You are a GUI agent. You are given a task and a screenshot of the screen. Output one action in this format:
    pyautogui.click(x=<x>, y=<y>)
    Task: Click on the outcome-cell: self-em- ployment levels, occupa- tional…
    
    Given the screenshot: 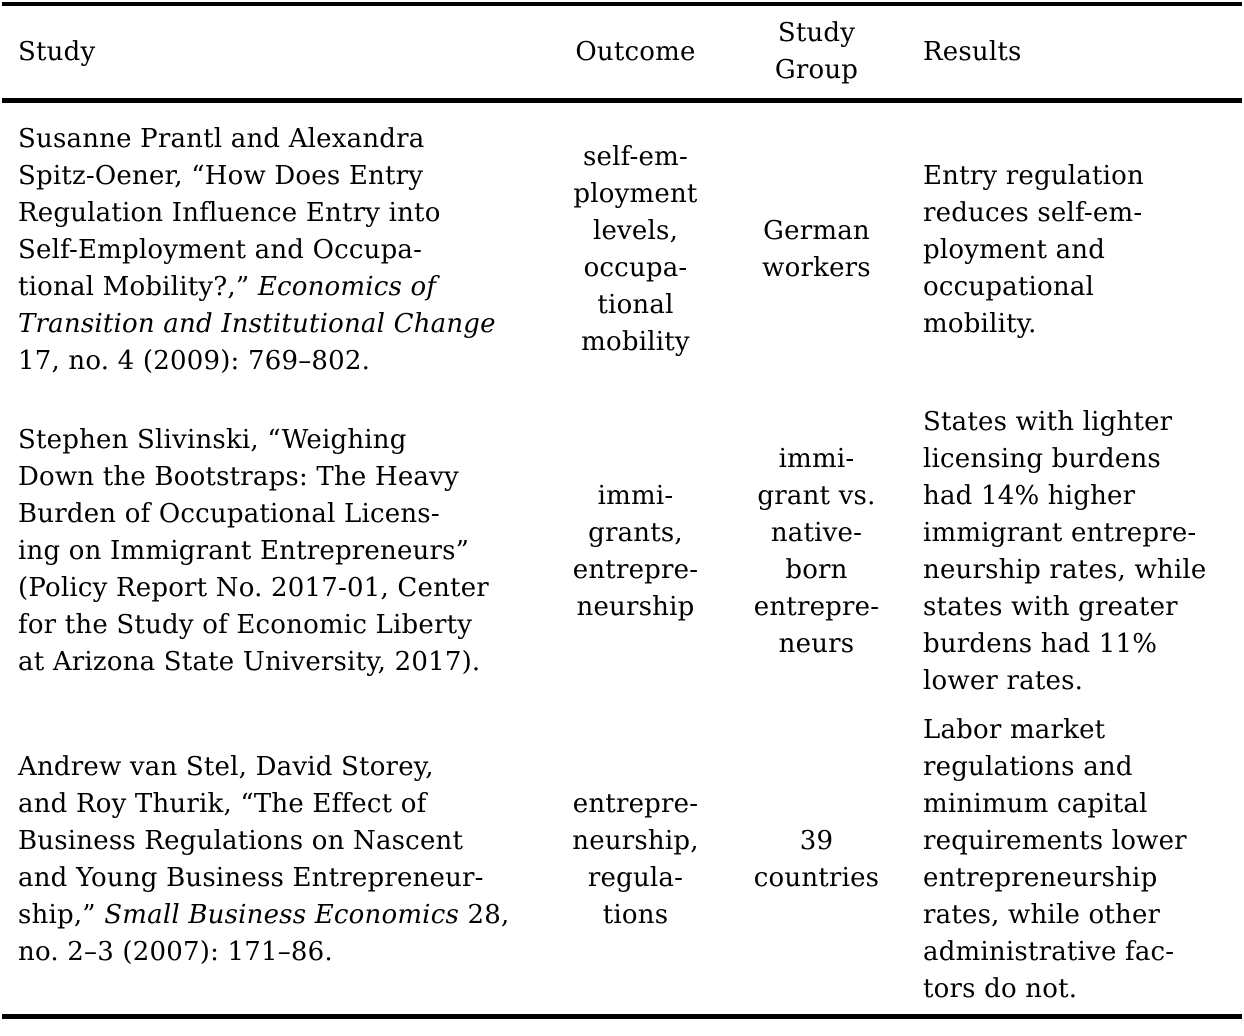 What is the action you would take?
    pyautogui.click(x=635, y=249)
    